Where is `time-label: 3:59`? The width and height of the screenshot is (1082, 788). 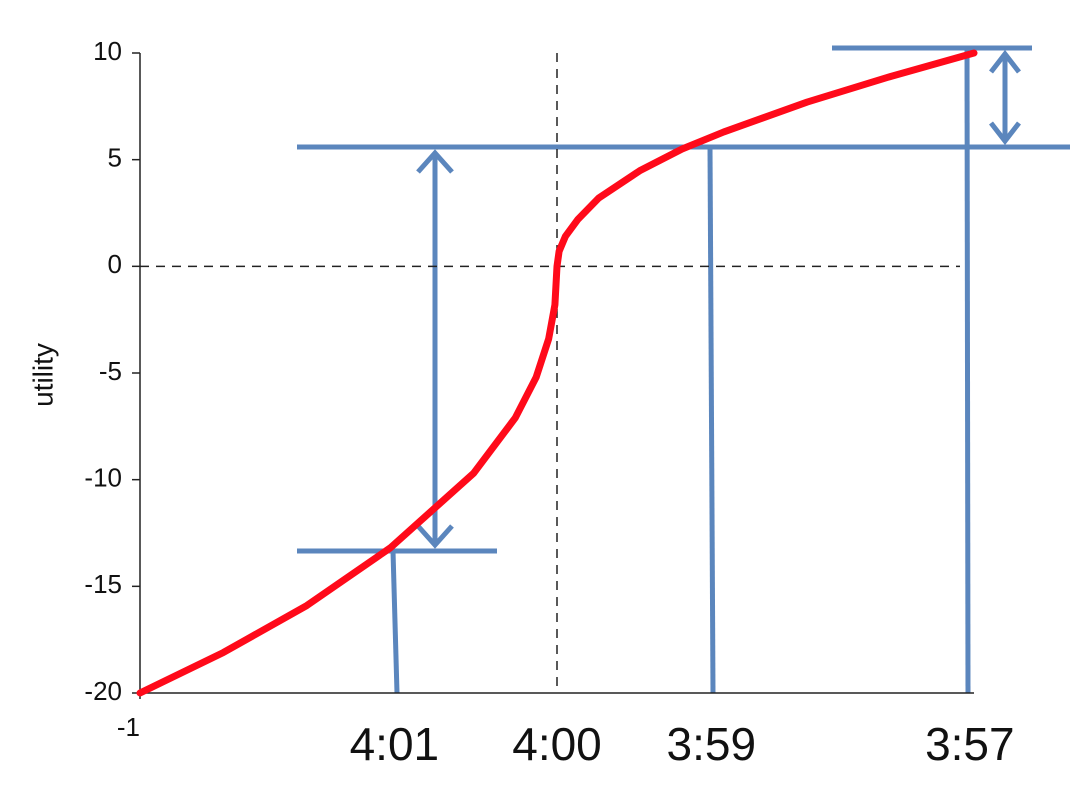 time-label: 3:59 is located at coordinates (712, 744).